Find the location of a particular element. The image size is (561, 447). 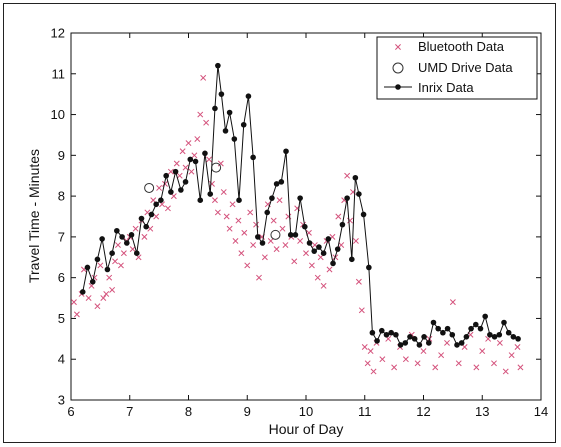

x-tick-label: 14 is located at coordinates (541, 411).